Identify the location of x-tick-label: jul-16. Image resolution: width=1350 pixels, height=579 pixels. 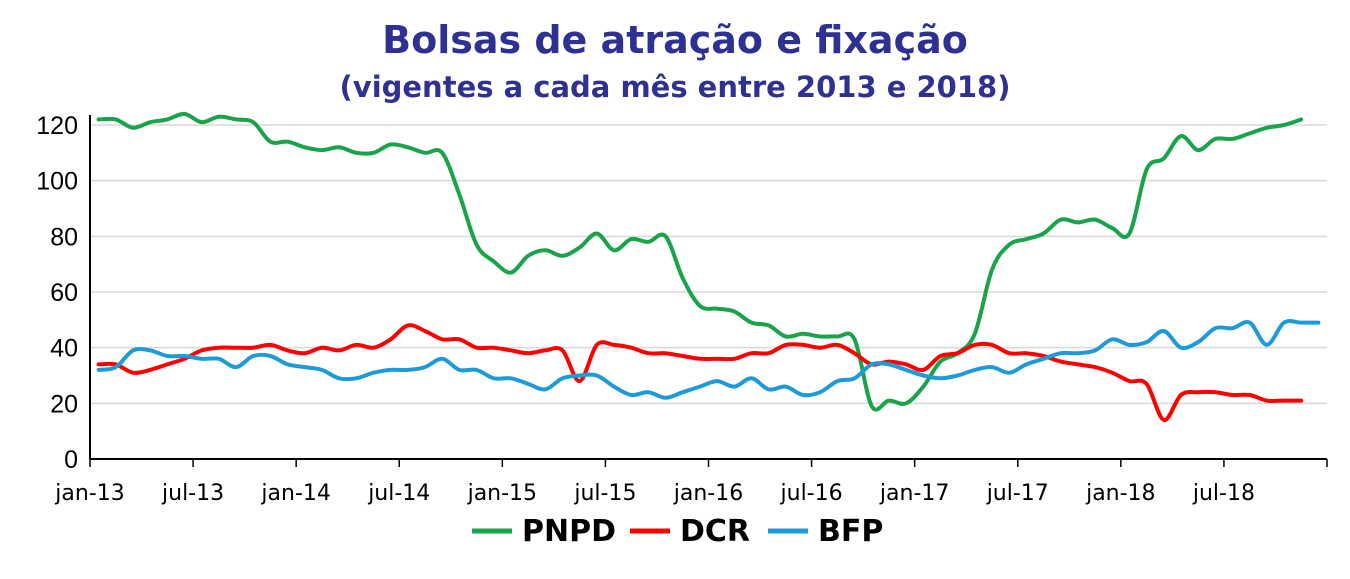
(811, 493).